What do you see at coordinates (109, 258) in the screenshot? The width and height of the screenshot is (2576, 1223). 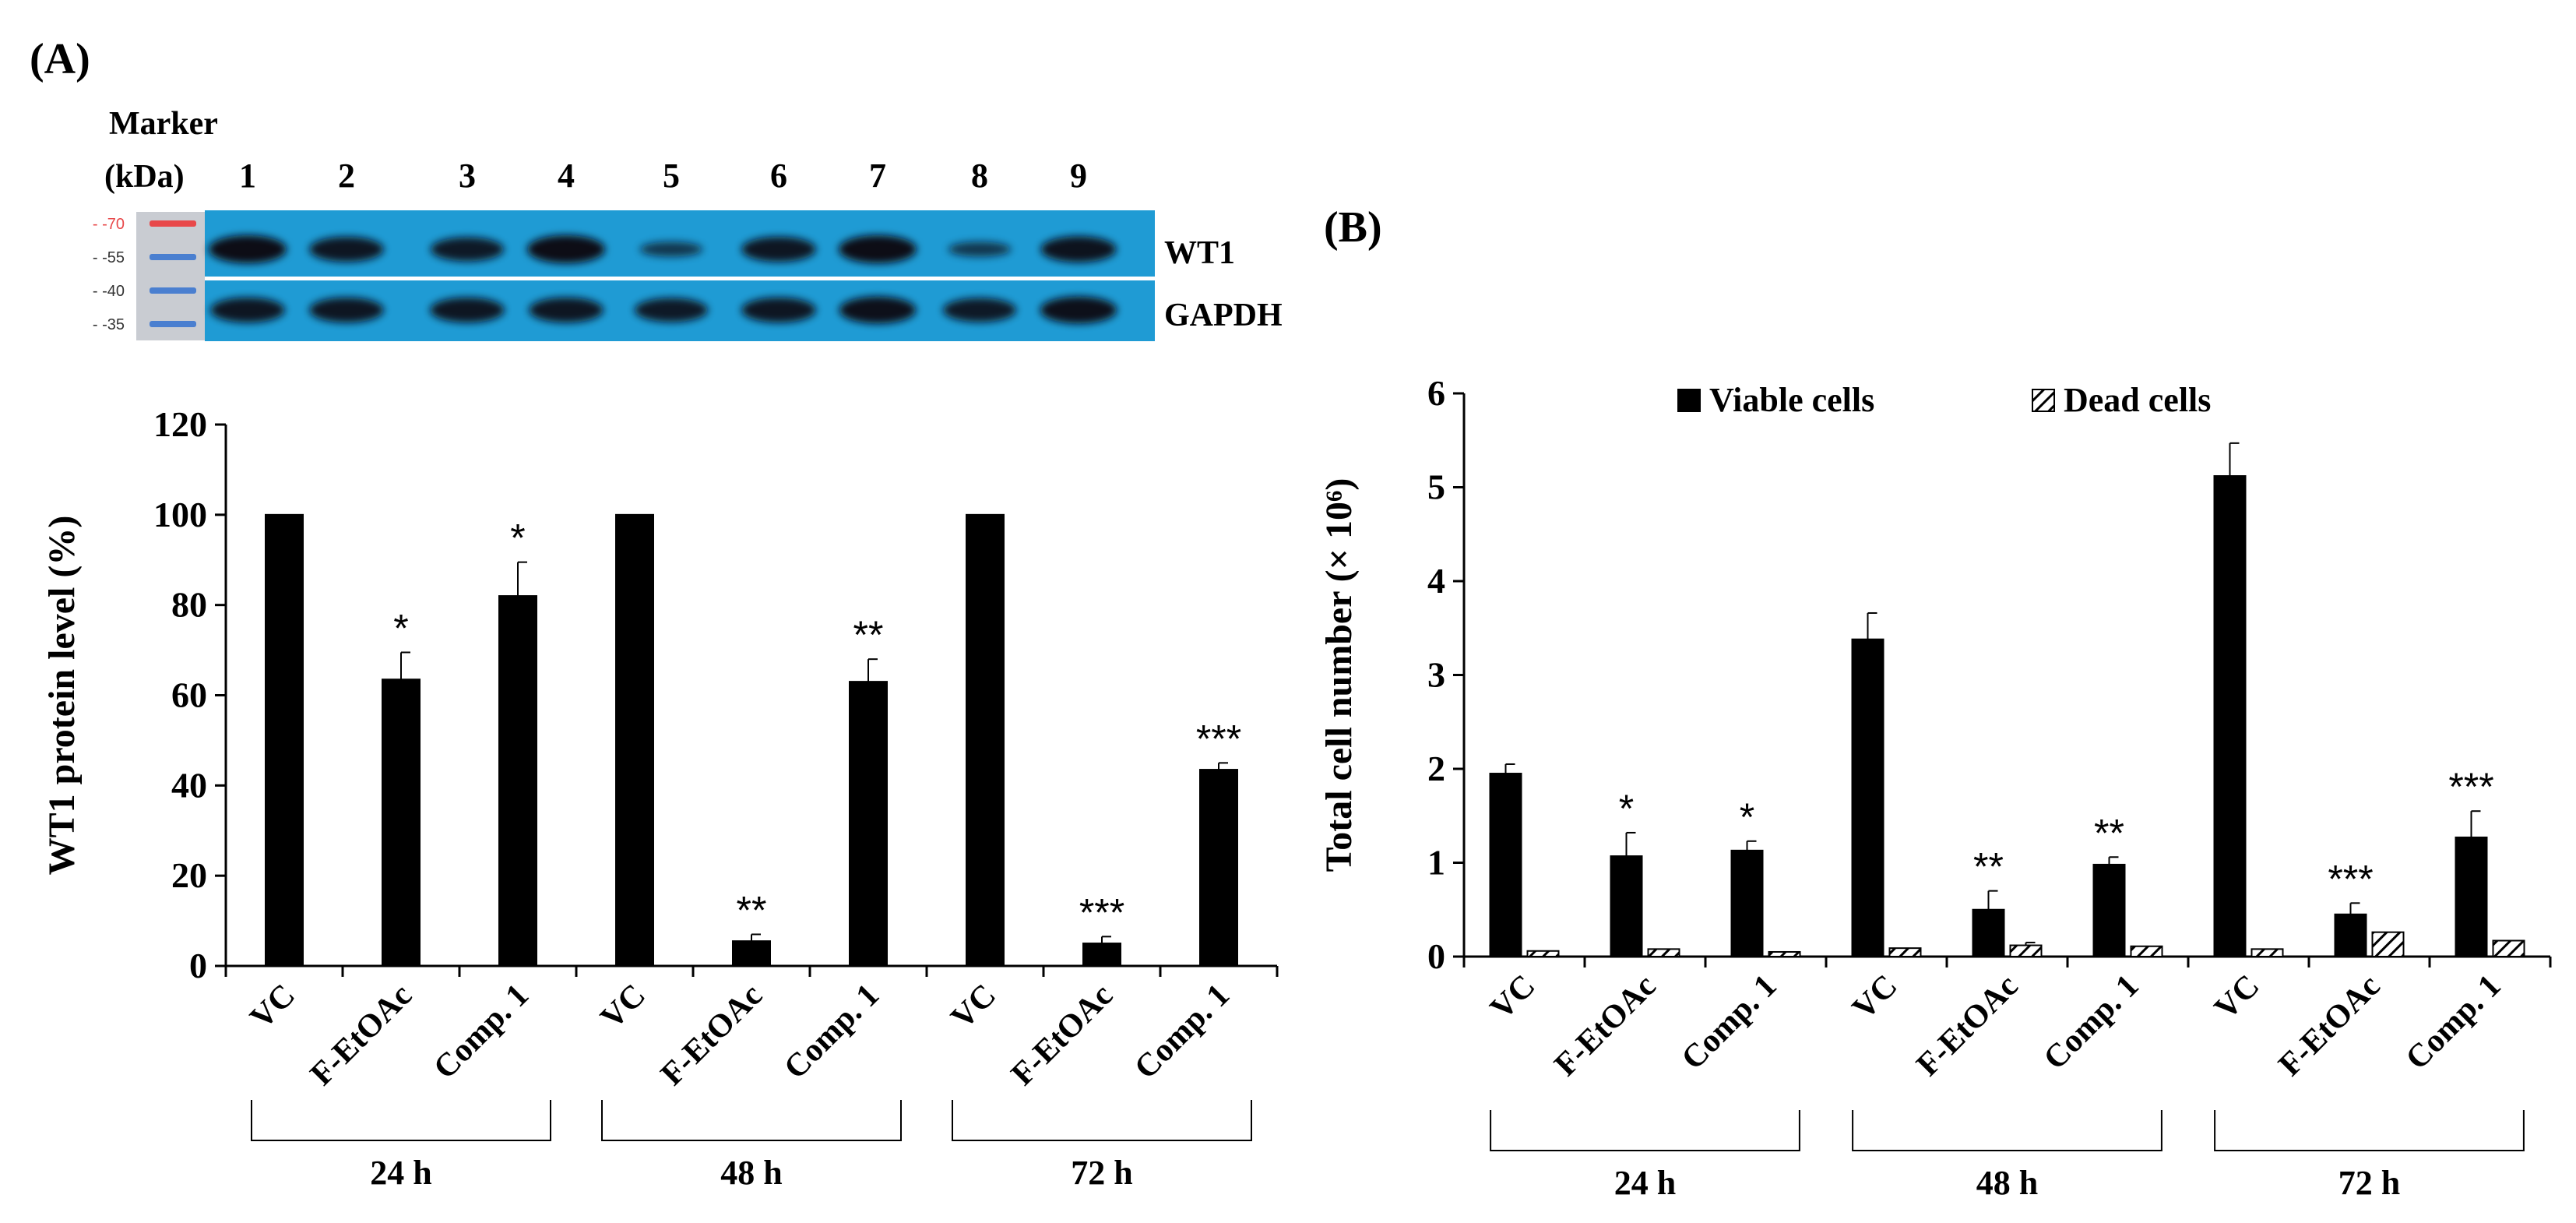 I see `marker-band-label: - -55` at bounding box center [109, 258].